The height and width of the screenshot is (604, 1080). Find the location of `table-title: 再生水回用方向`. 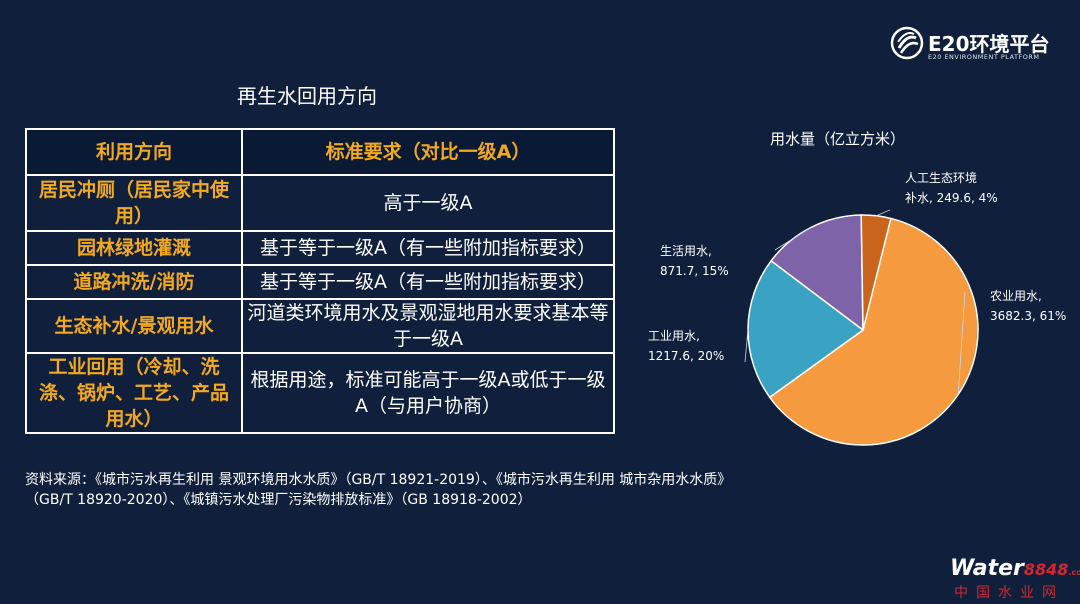

table-title: 再生水回用方向 is located at coordinates (307, 96).